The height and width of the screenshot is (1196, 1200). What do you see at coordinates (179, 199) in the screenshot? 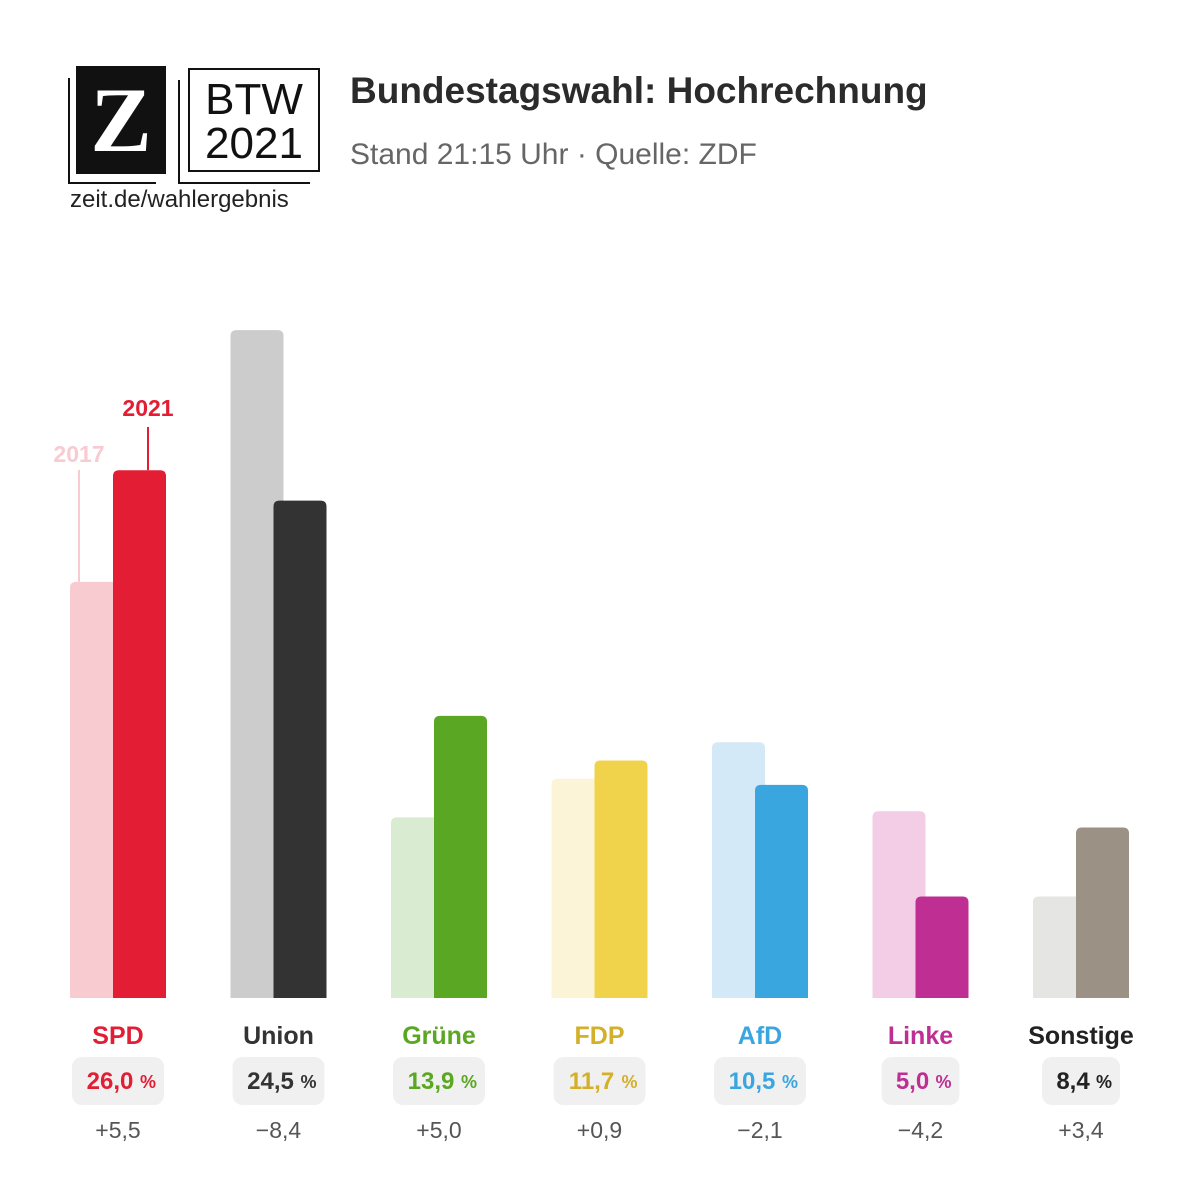
I see `site-url: zeit.de/wahlergebnis` at bounding box center [179, 199].